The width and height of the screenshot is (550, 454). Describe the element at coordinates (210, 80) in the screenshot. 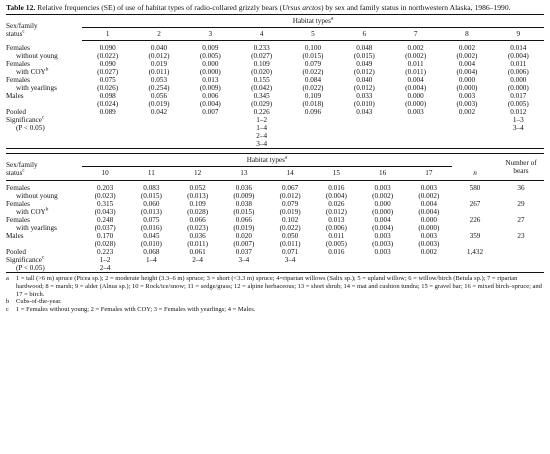

I see `value-cell: 0.013` at that location.